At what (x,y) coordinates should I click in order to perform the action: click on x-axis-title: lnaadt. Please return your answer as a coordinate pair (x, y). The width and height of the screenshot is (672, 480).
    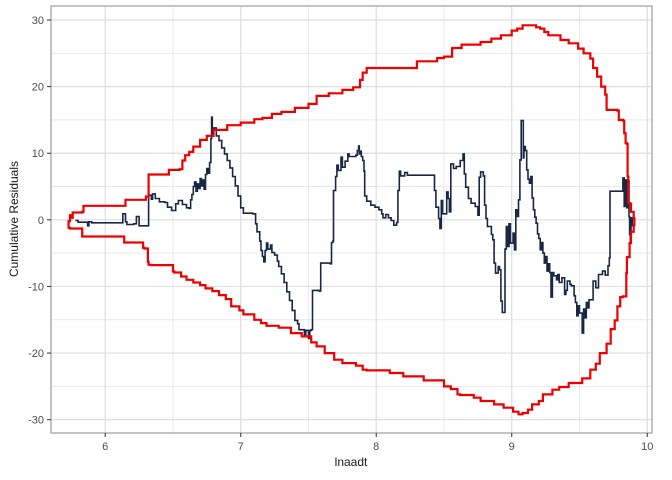
    Looking at the image, I should click on (351, 462).